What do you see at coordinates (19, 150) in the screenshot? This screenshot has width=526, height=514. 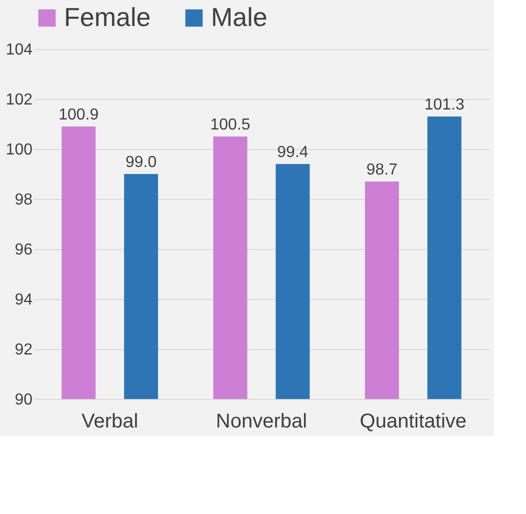 I see `y-tick-label: 100` at bounding box center [19, 150].